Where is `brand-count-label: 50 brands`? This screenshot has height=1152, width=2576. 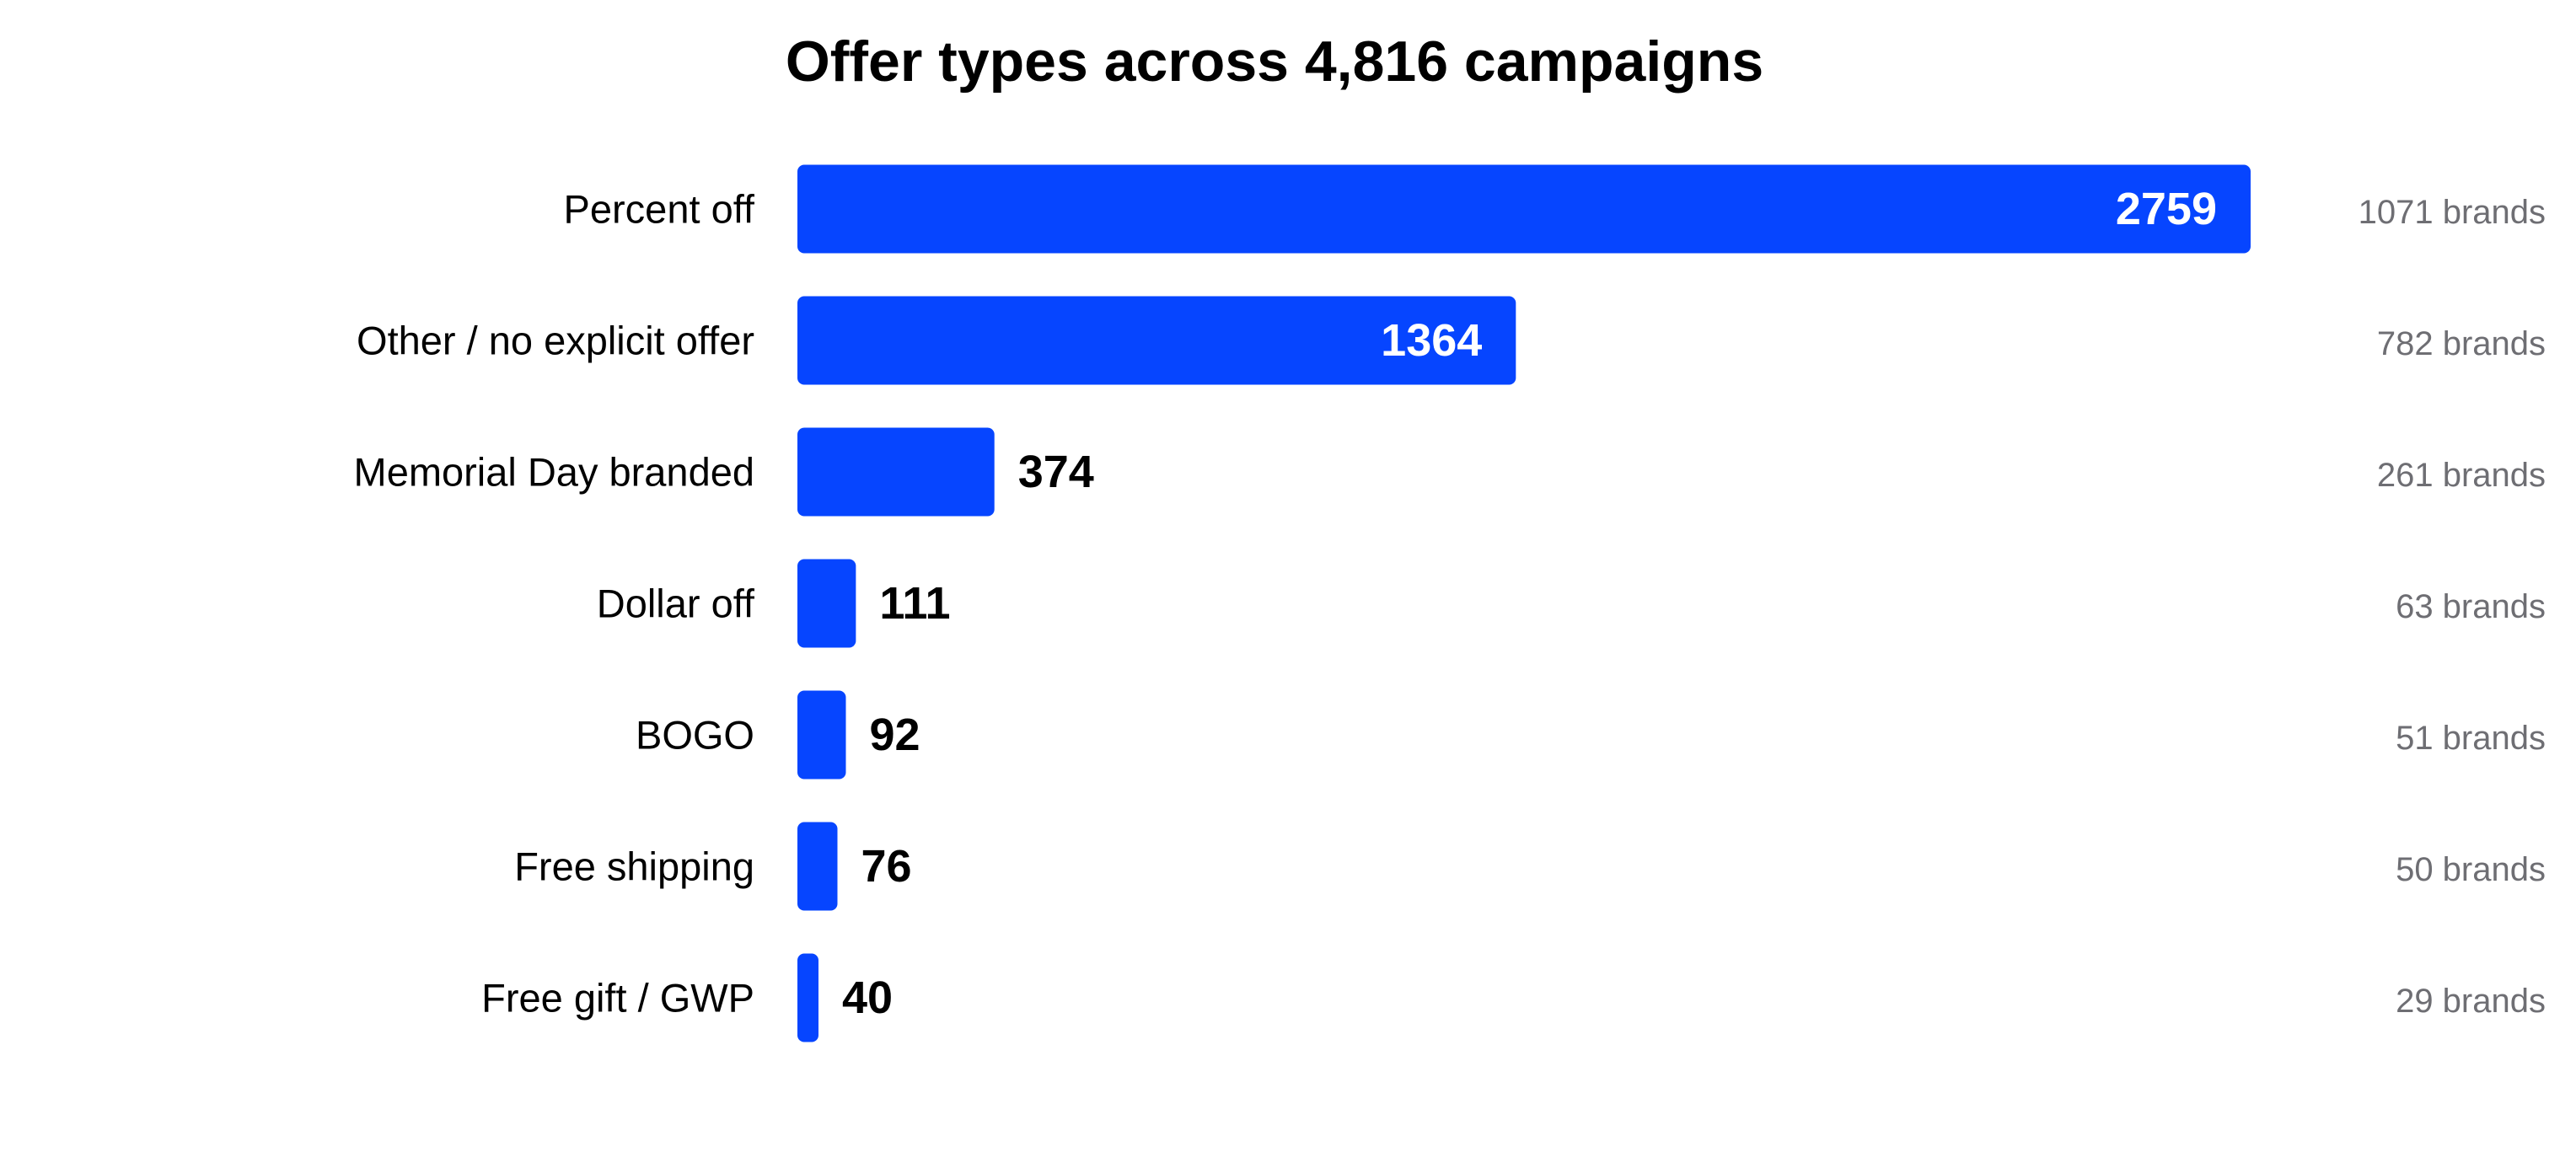 brand-count-label: 50 brands is located at coordinates (2471, 869).